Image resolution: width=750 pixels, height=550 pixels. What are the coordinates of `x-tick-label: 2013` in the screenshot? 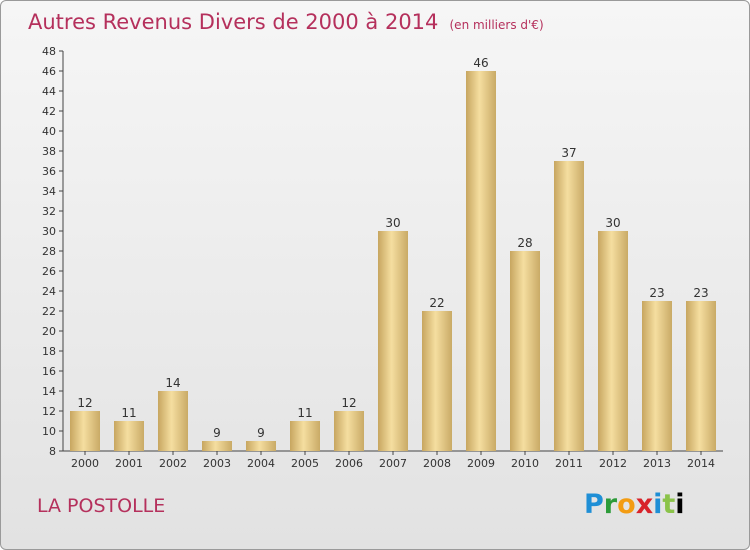 It's located at (657, 463).